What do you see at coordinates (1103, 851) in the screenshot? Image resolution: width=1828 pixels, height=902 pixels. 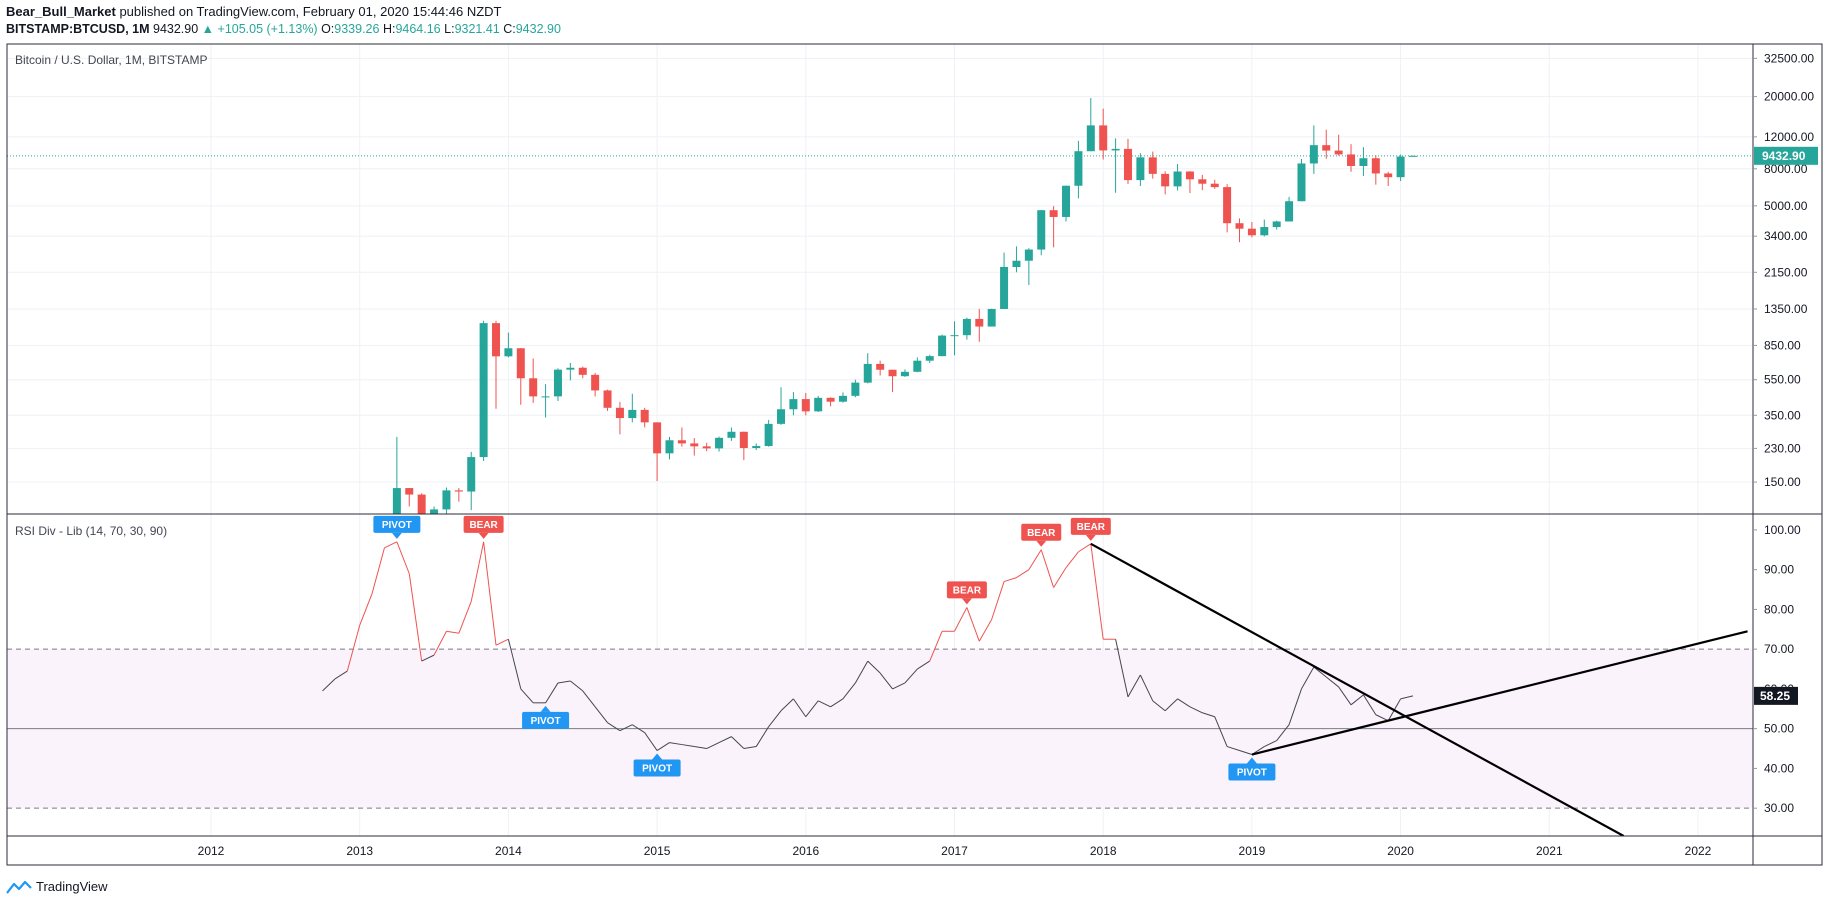 I see `x-tick-label: 2018` at bounding box center [1103, 851].